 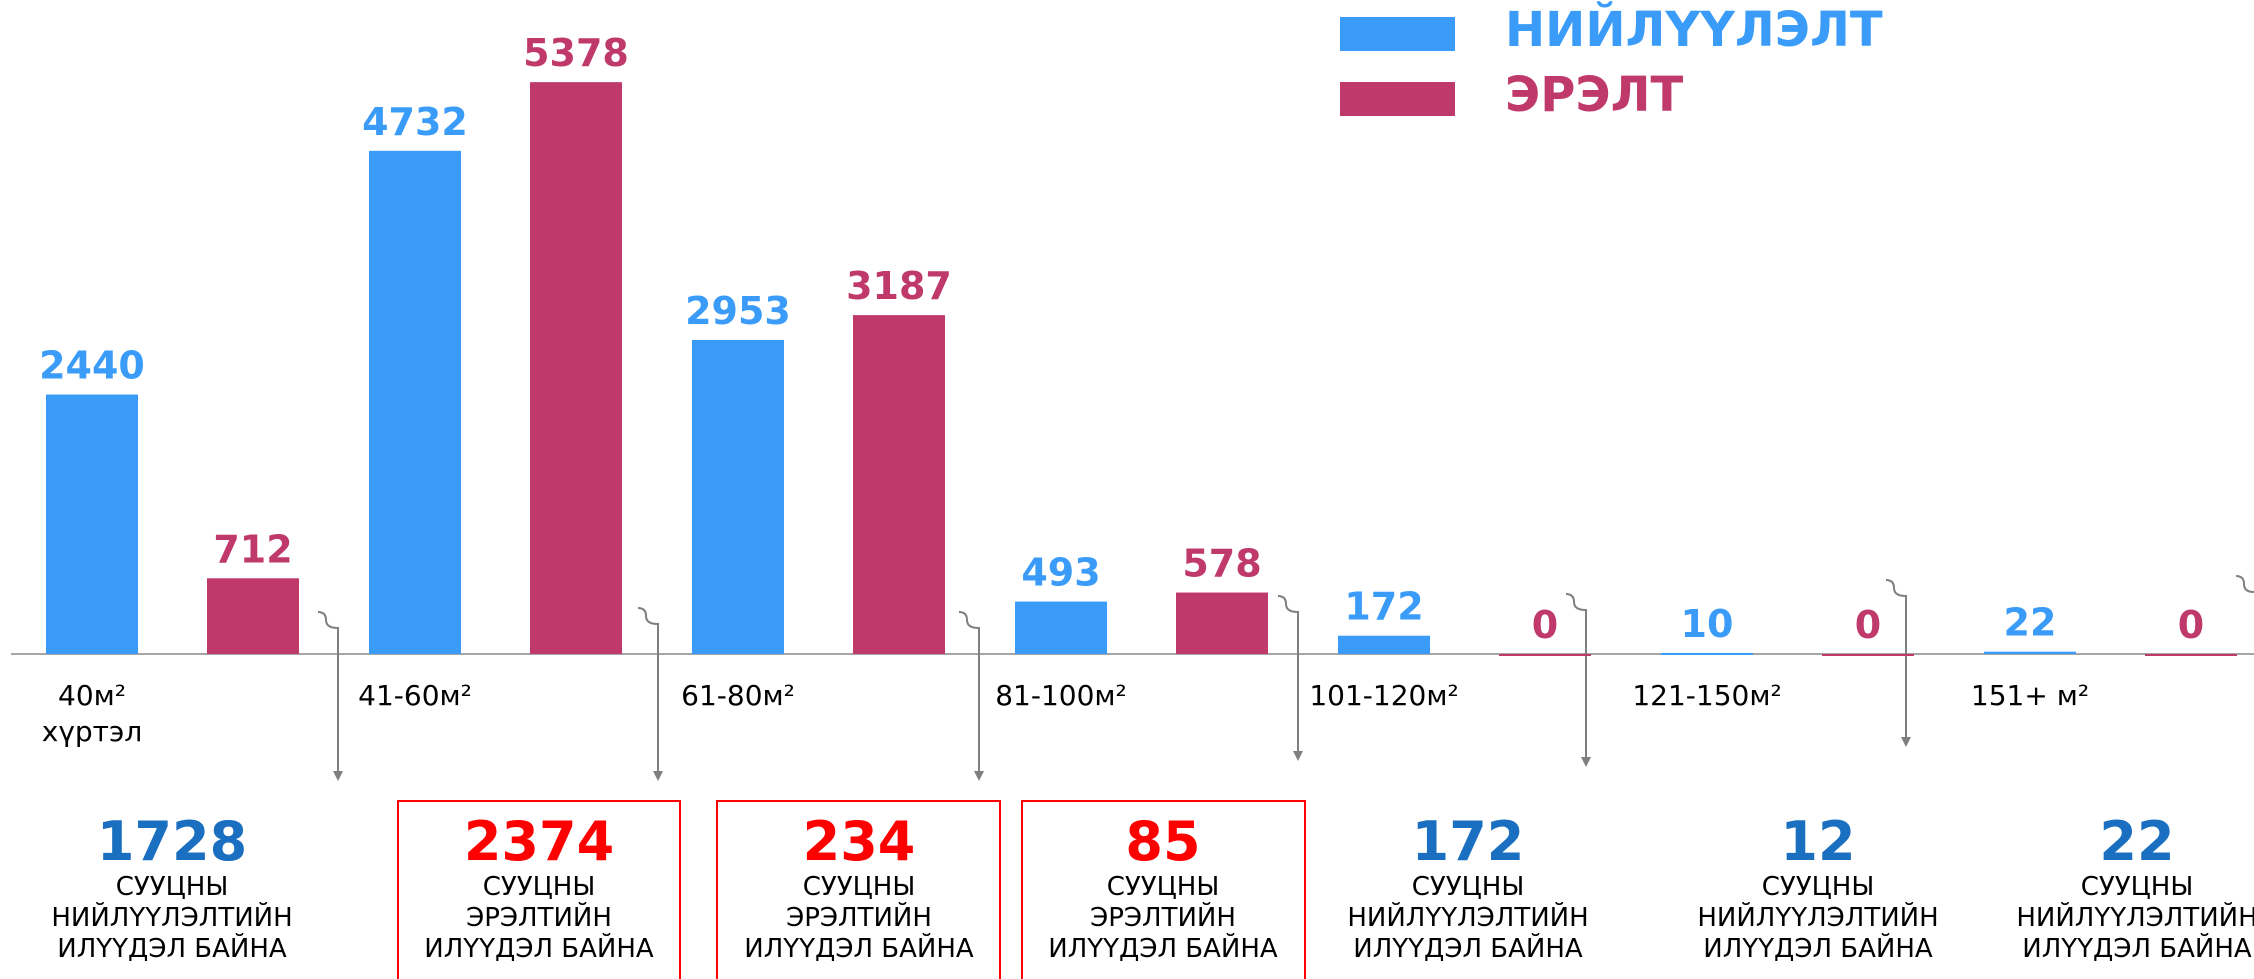 What do you see at coordinates (415, 695) in the screenshot?
I see `x-tick-label: 41-60м²` at bounding box center [415, 695].